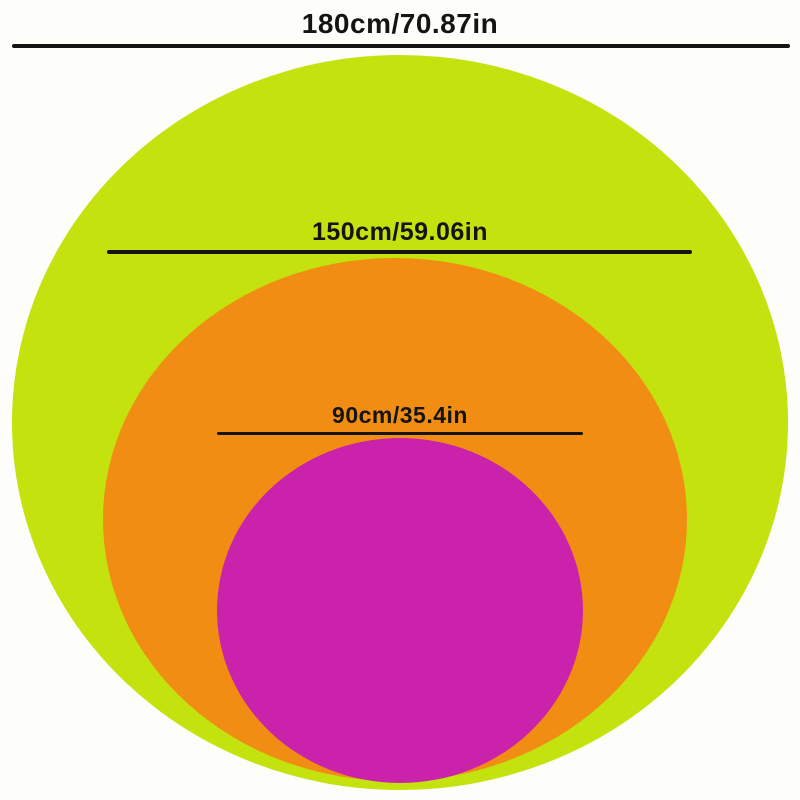  I want to click on diameter-line-small, so click(400, 433).